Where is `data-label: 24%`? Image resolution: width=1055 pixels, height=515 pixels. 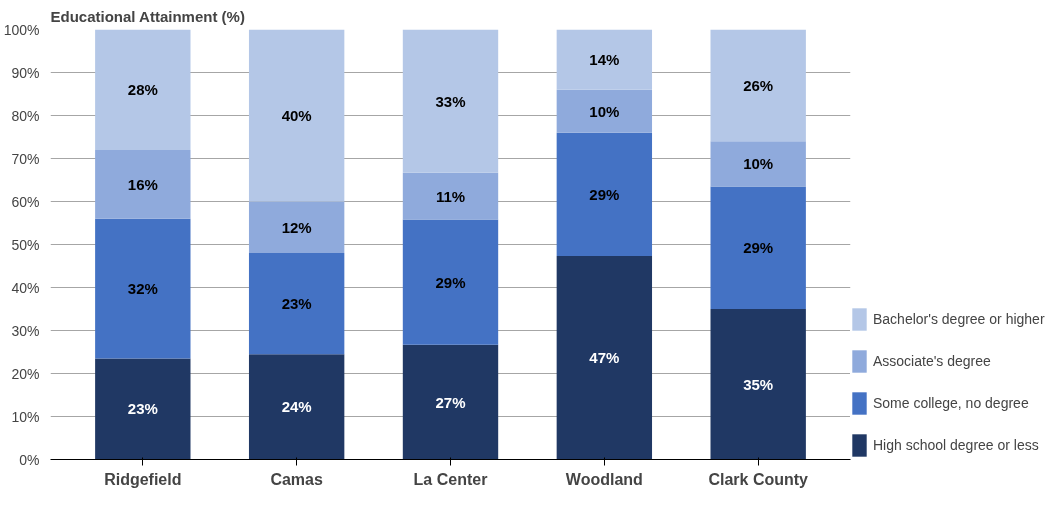
data-label: 24% is located at coordinates (296, 407).